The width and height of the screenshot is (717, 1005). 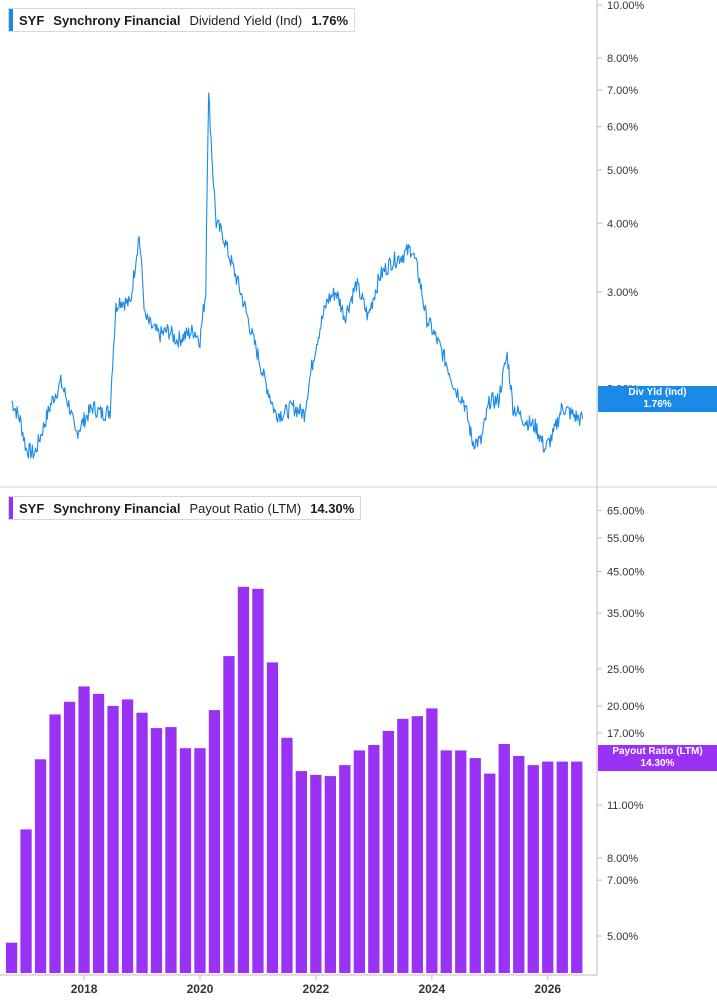 What do you see at coordinates (622, 128) in the screenshot?
I see `top-tick-label: 6.00%` at bounding box center [622, 128].